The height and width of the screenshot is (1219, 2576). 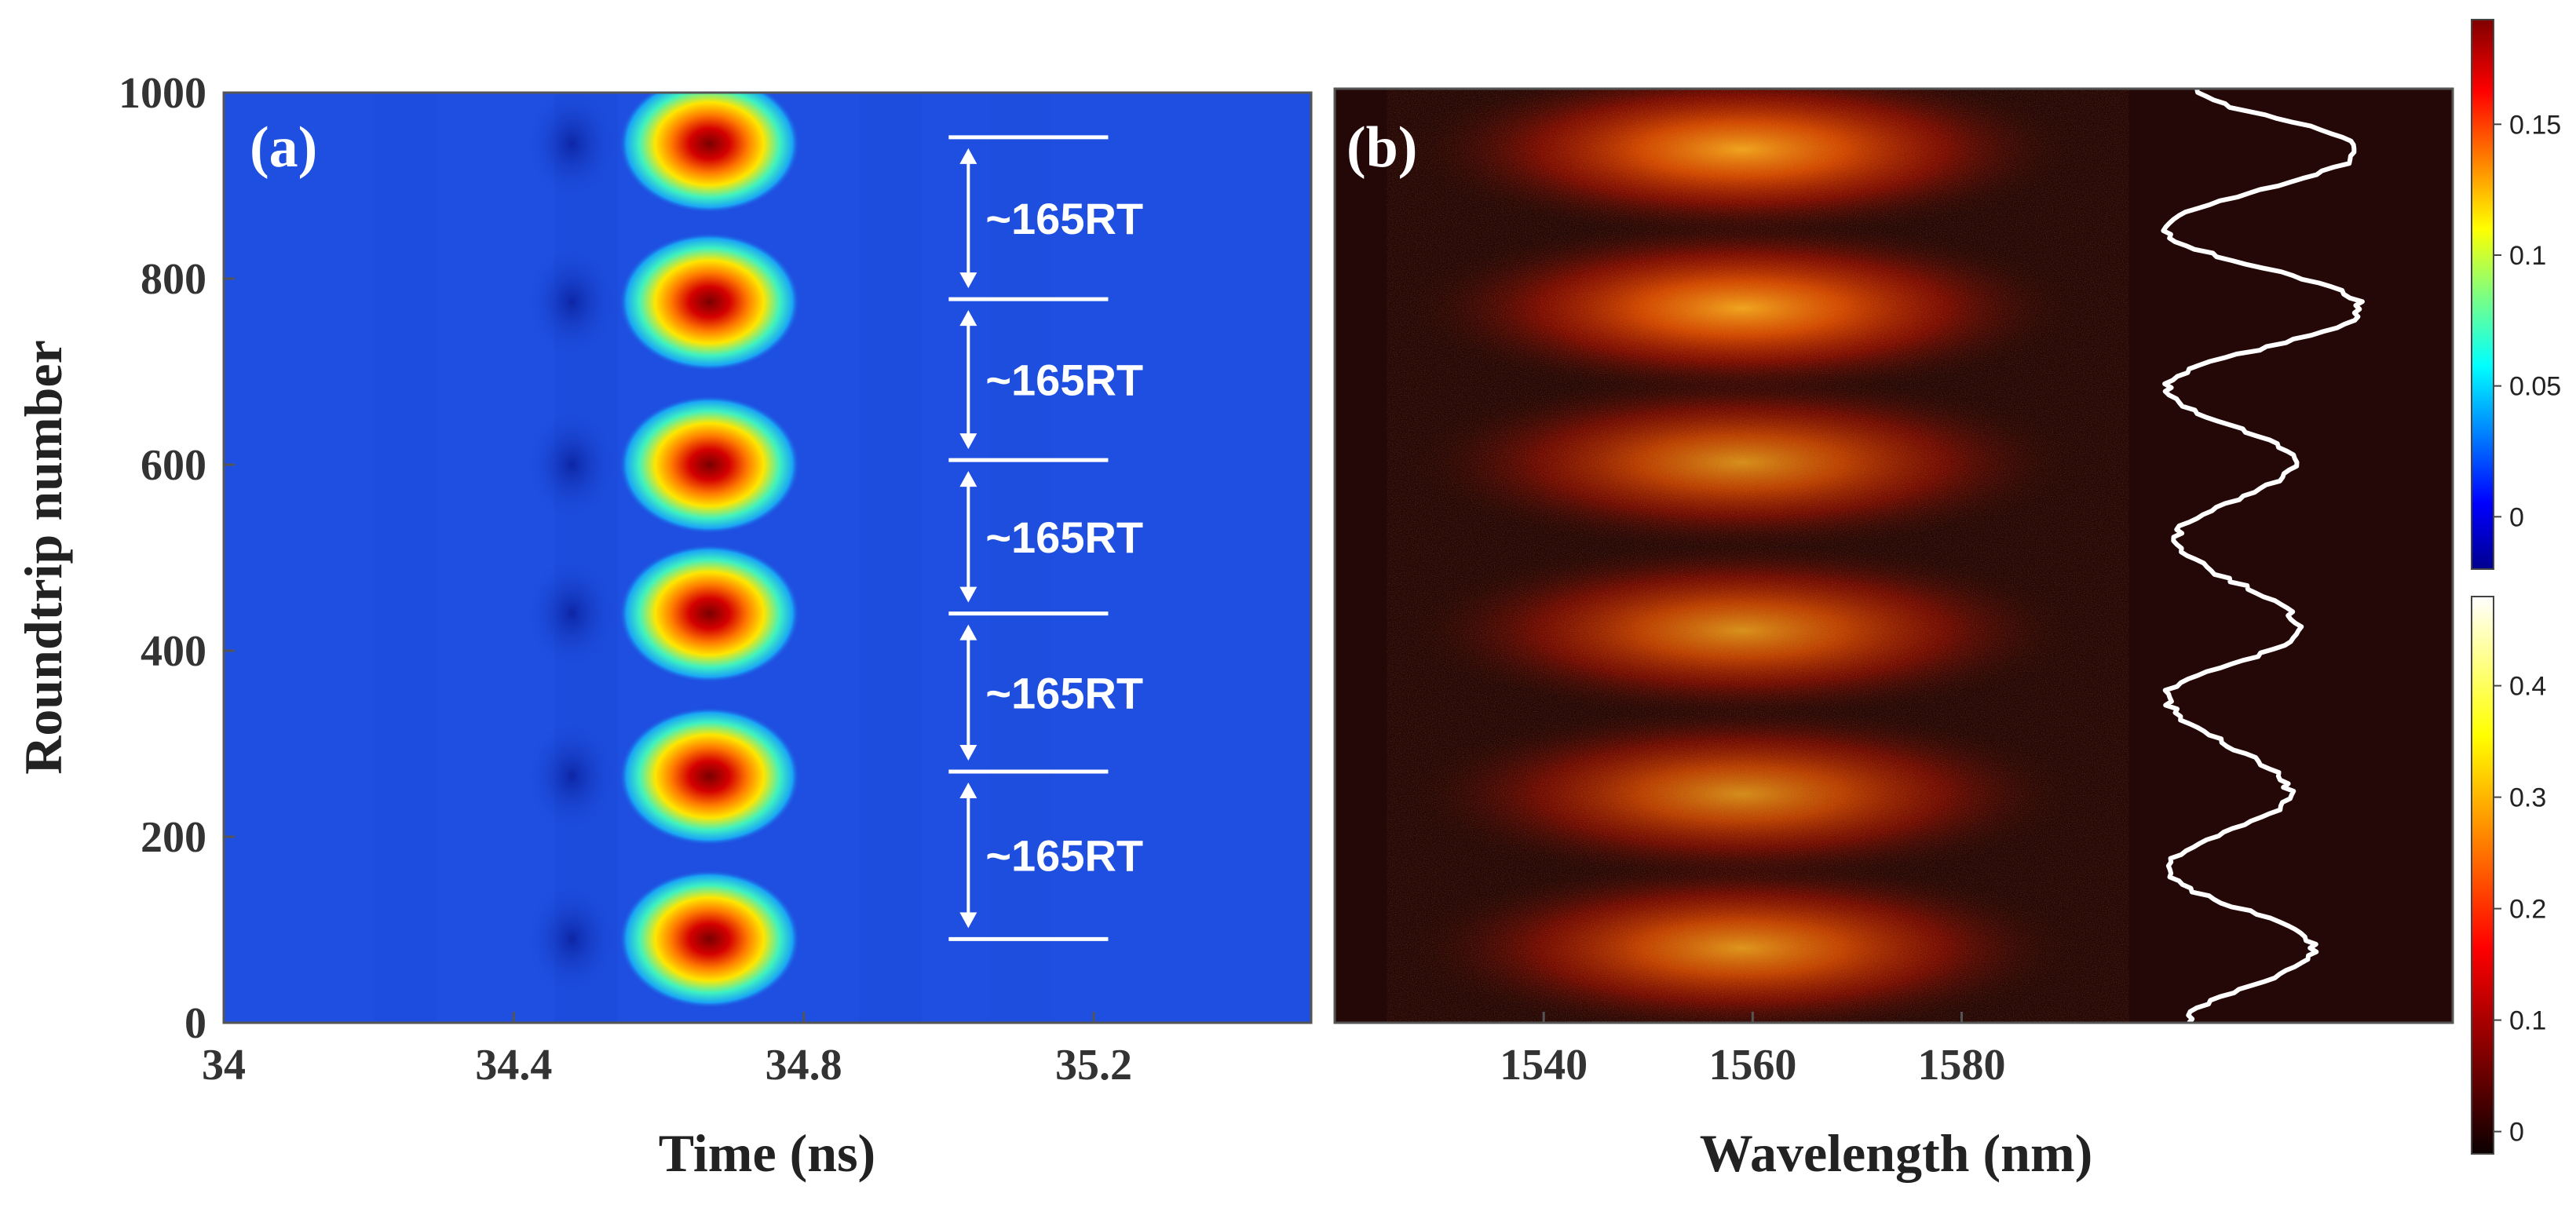 I want to click on y-tick-label: 200, so click(x=173, y=837).